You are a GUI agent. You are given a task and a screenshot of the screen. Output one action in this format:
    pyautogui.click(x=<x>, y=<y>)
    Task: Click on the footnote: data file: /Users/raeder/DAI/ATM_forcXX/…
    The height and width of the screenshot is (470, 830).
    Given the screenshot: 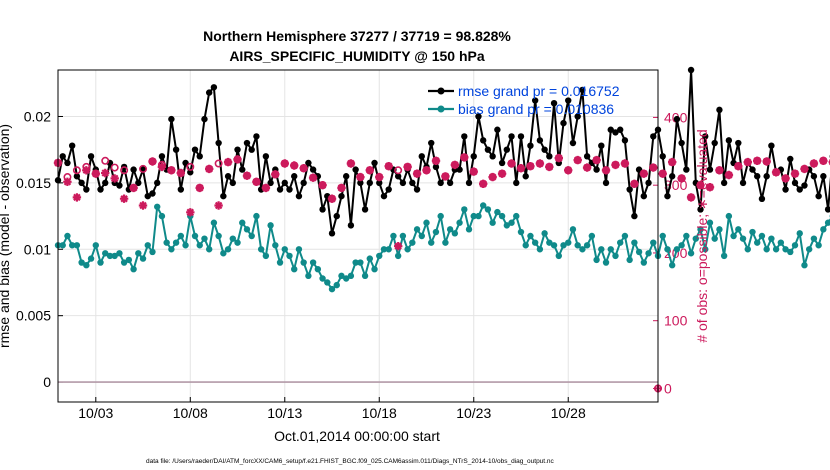 What is the action you would take?
    pyautogui.click(x=350, y=461)
    